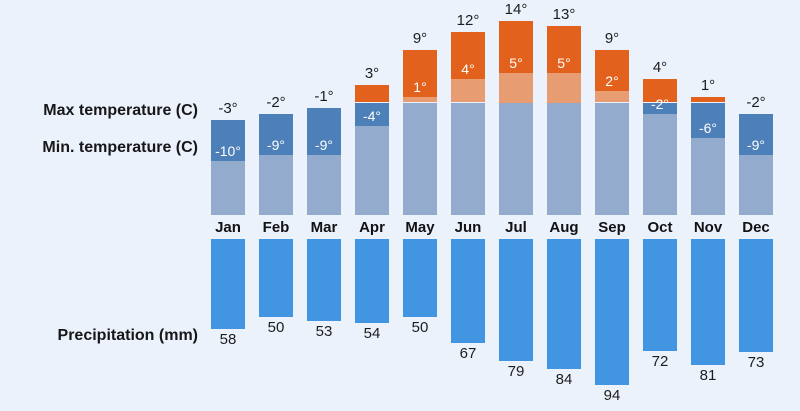  What do you see at coordinates (468, 21) in the screenshot?
I see `max-temp-value-jun: 12°` at bounding box center [468, 21].